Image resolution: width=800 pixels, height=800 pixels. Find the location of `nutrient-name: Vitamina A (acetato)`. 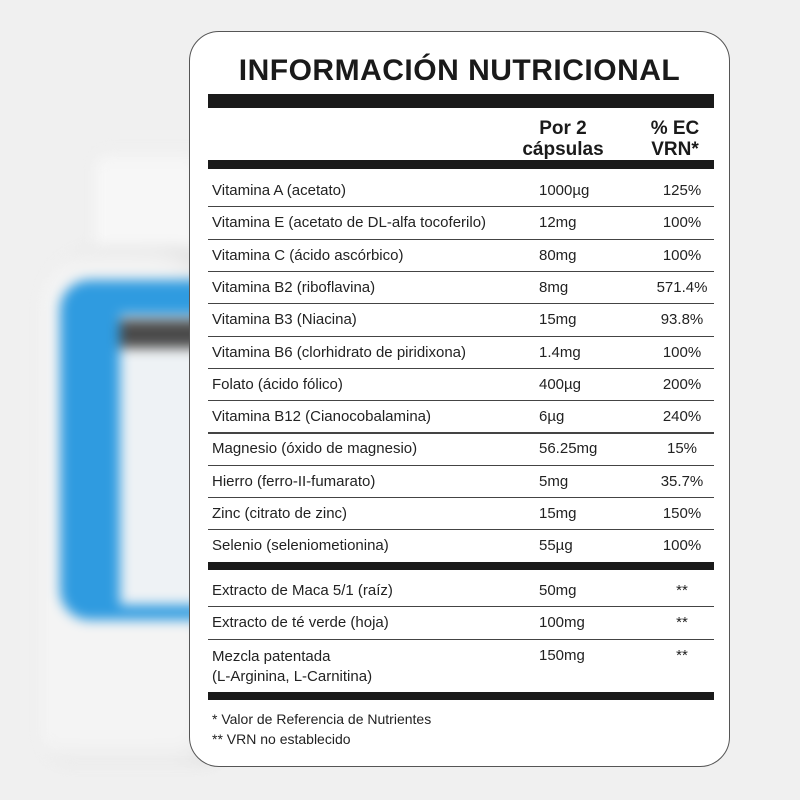

nutrient-name: Vitamina A (acetato) is located at coordinates (279, 190).